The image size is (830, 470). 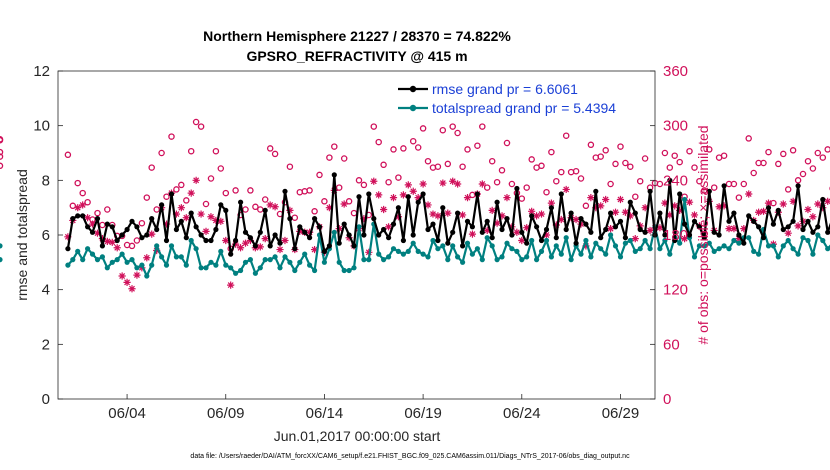 I want to click on y-axis-label: rmse and totalspread, so click(x=22, y=235).